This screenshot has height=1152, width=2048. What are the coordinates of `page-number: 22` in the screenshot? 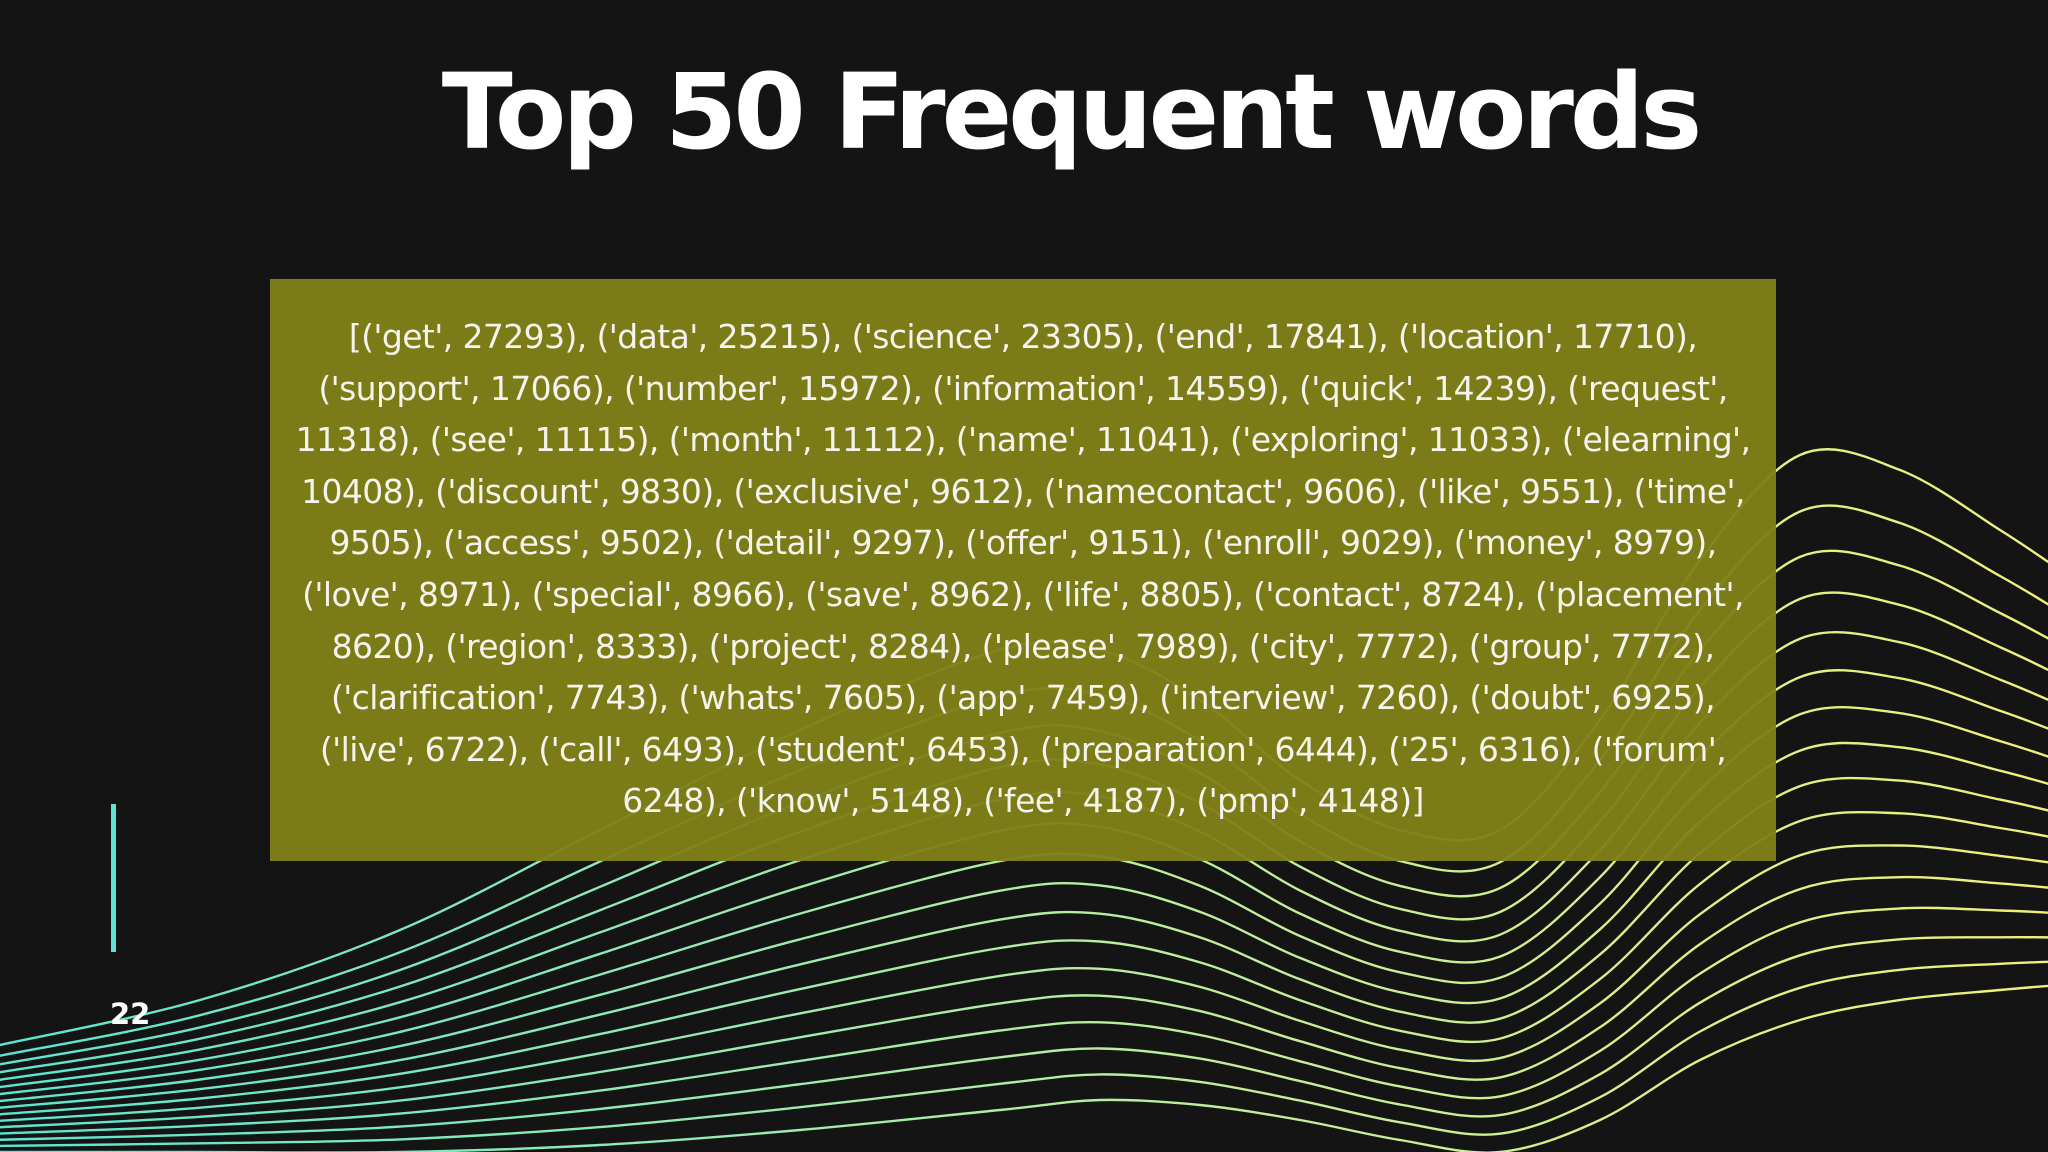 It's located at (130, 1014).